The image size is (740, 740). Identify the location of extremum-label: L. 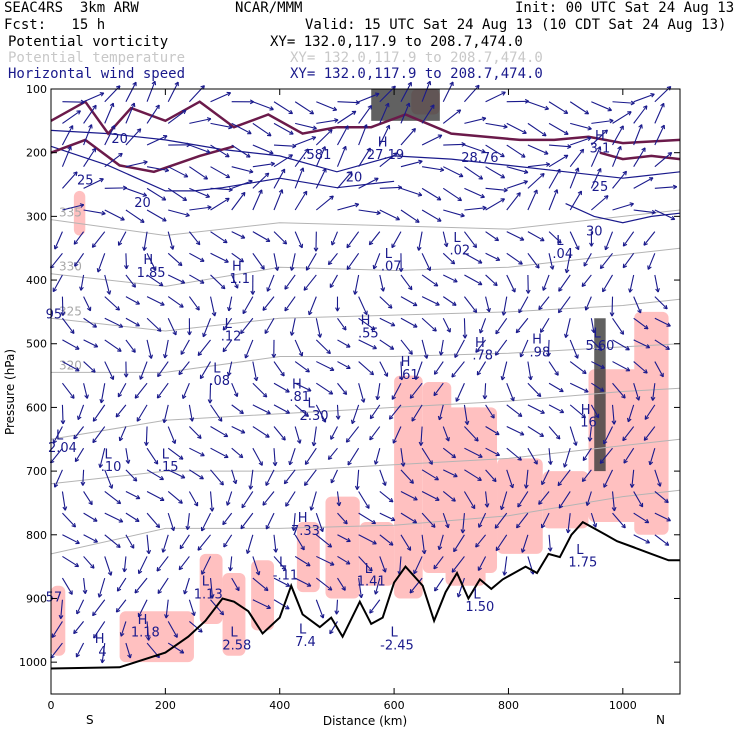
(229, 324).